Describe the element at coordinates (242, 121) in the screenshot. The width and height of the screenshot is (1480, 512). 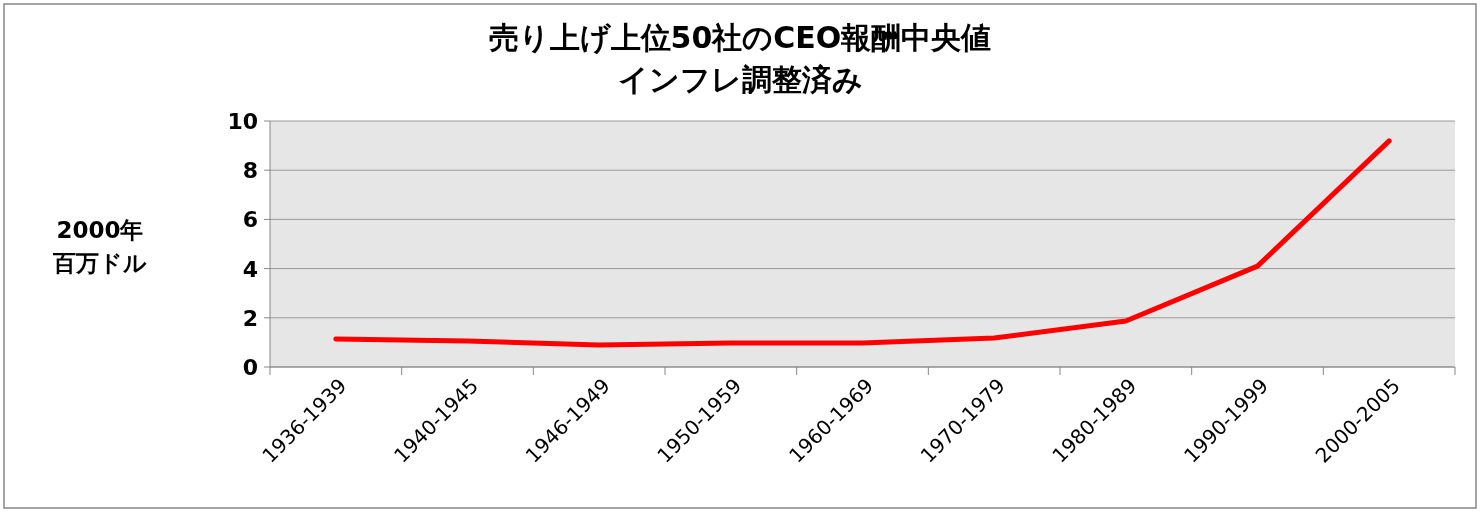
I see `y-tick-label: 10` at that location.